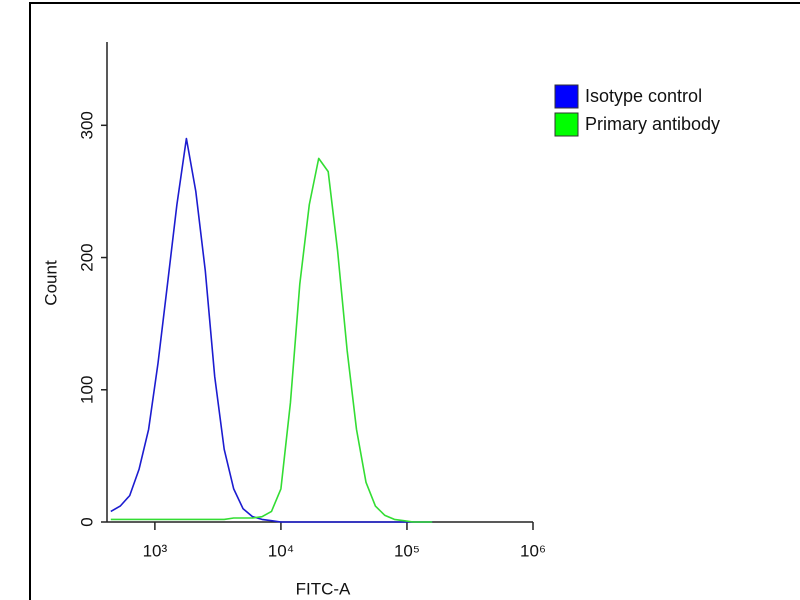  What do you see at coordinates (86, 125) in the screenshot?
I see `y-tick-label: 300` at bounding box center [86, 125].